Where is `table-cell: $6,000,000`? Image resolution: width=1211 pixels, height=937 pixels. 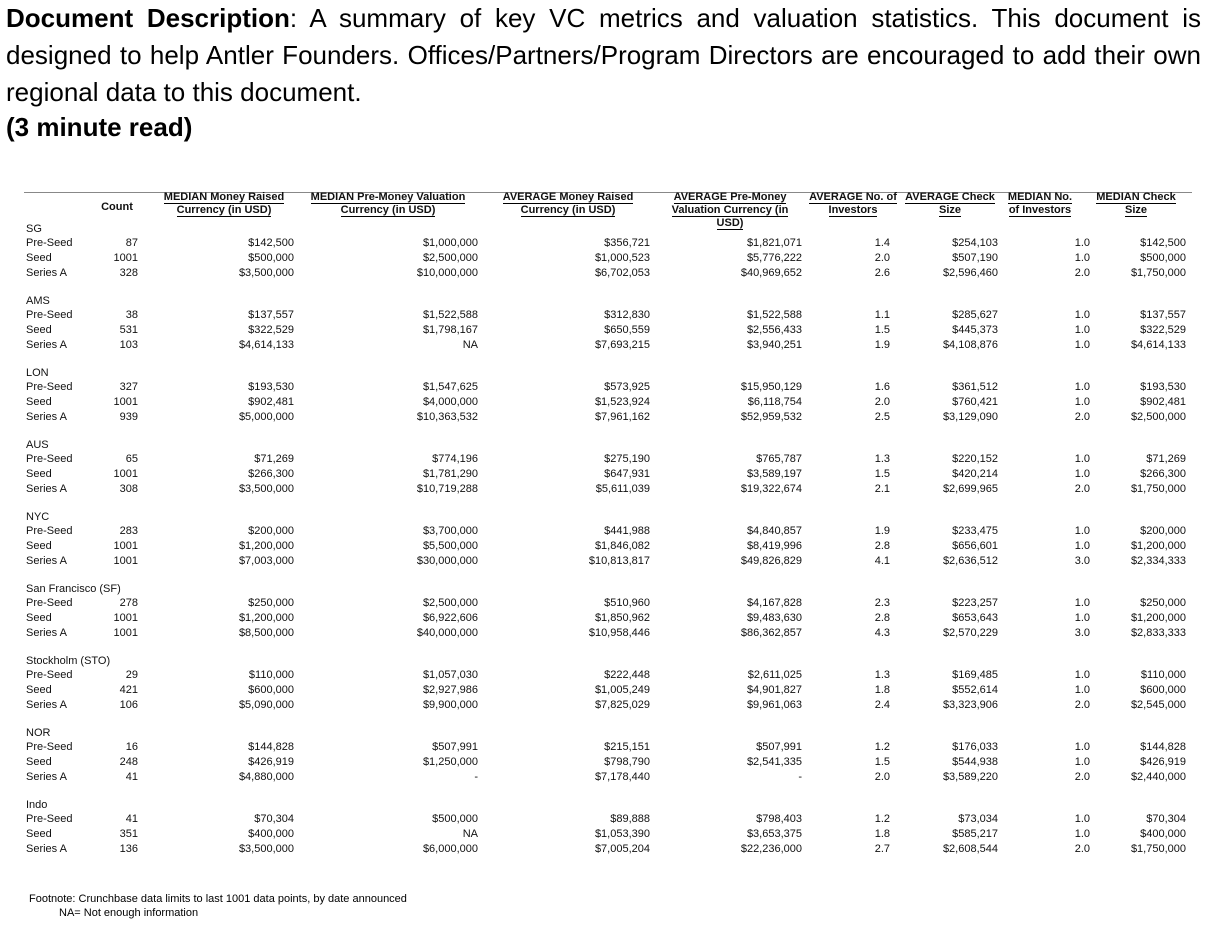
table-cell: $6,000,000 is located at coordinates (450, 849).